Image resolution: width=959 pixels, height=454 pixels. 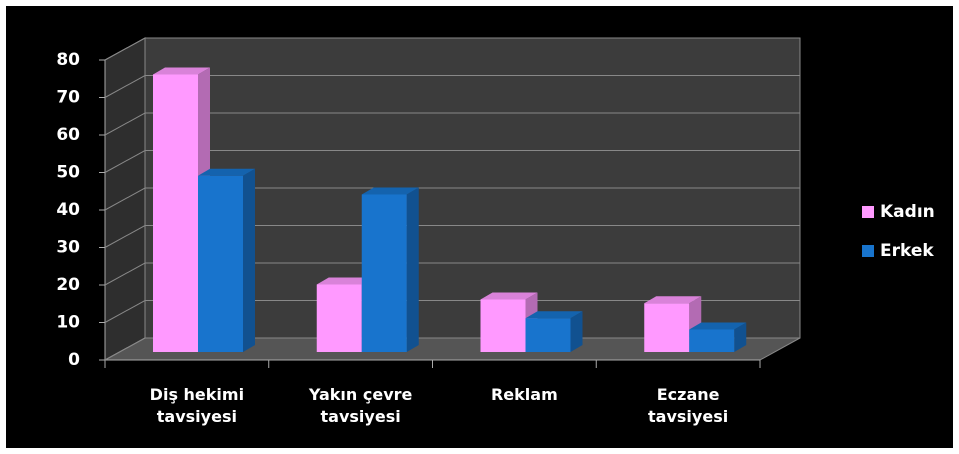 I want to click on y-tick-label: 80, so click(x=68, y=60).